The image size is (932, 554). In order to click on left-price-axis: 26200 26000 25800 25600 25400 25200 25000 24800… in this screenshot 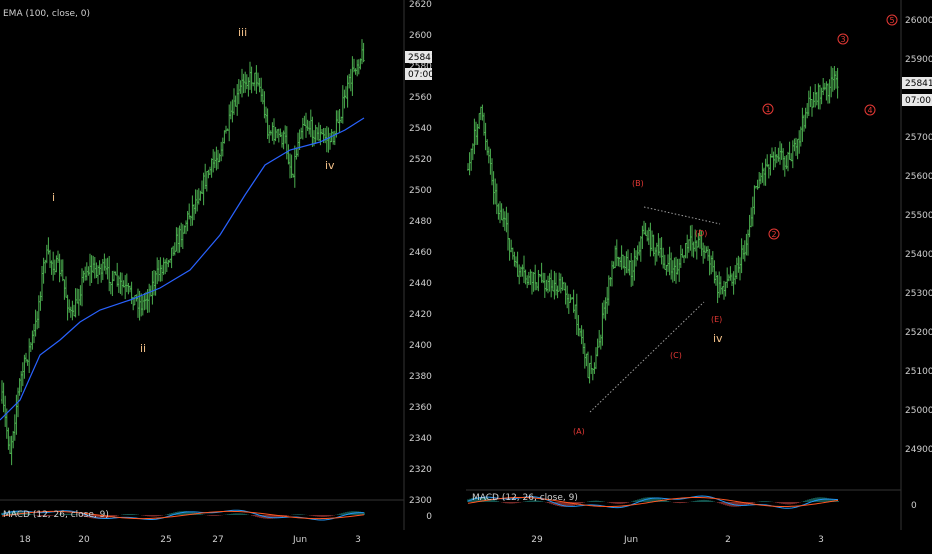, I will do `click(423, 253)`.